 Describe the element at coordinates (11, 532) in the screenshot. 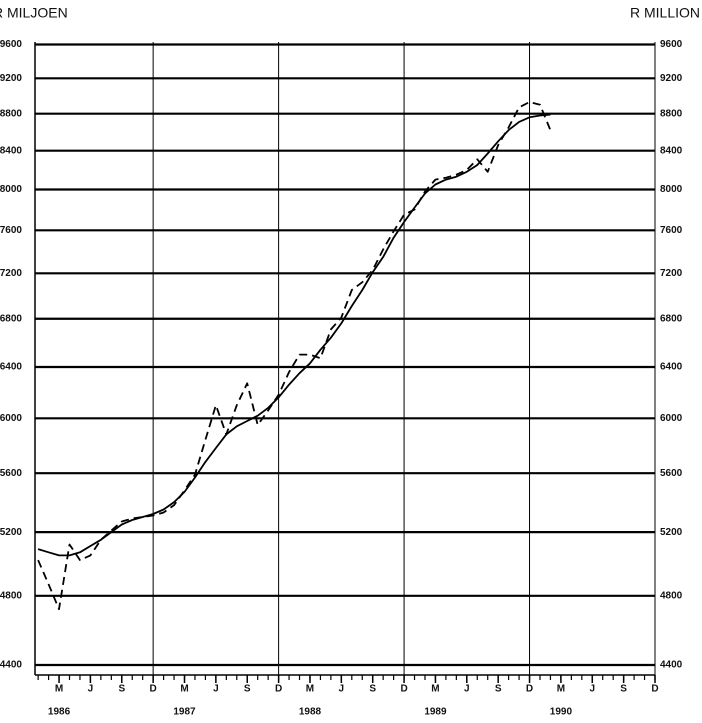

I see `y-tick-label-left: 5200` at that location.